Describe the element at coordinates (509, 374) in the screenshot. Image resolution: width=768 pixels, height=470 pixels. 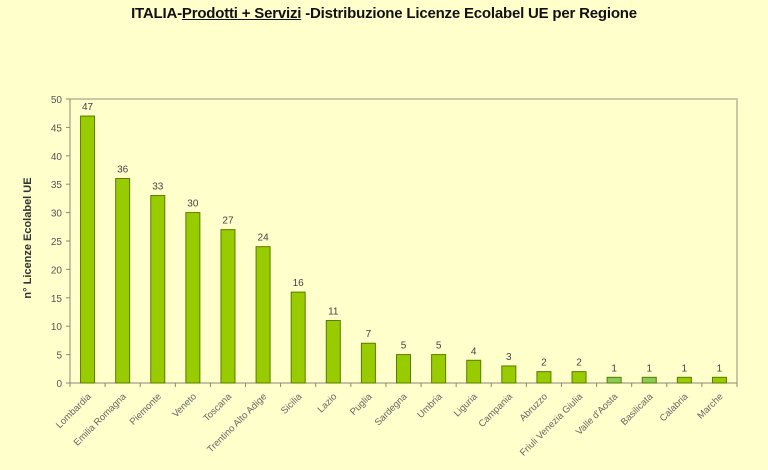
I see `bar-campania` at that location.